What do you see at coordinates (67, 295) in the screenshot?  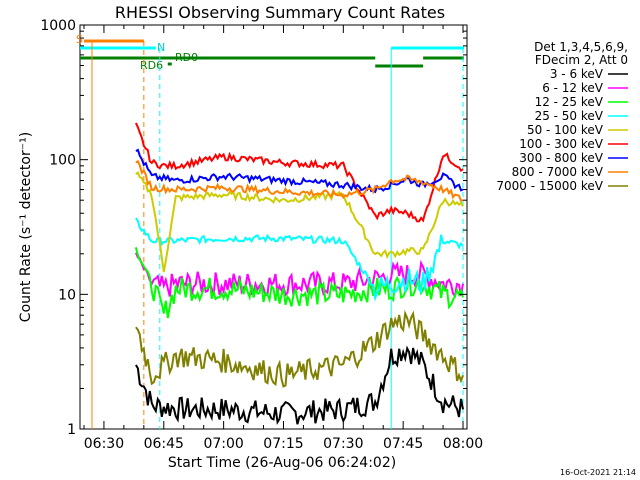 I see `y-tick-label: 10` at bounding box center [67, 295].